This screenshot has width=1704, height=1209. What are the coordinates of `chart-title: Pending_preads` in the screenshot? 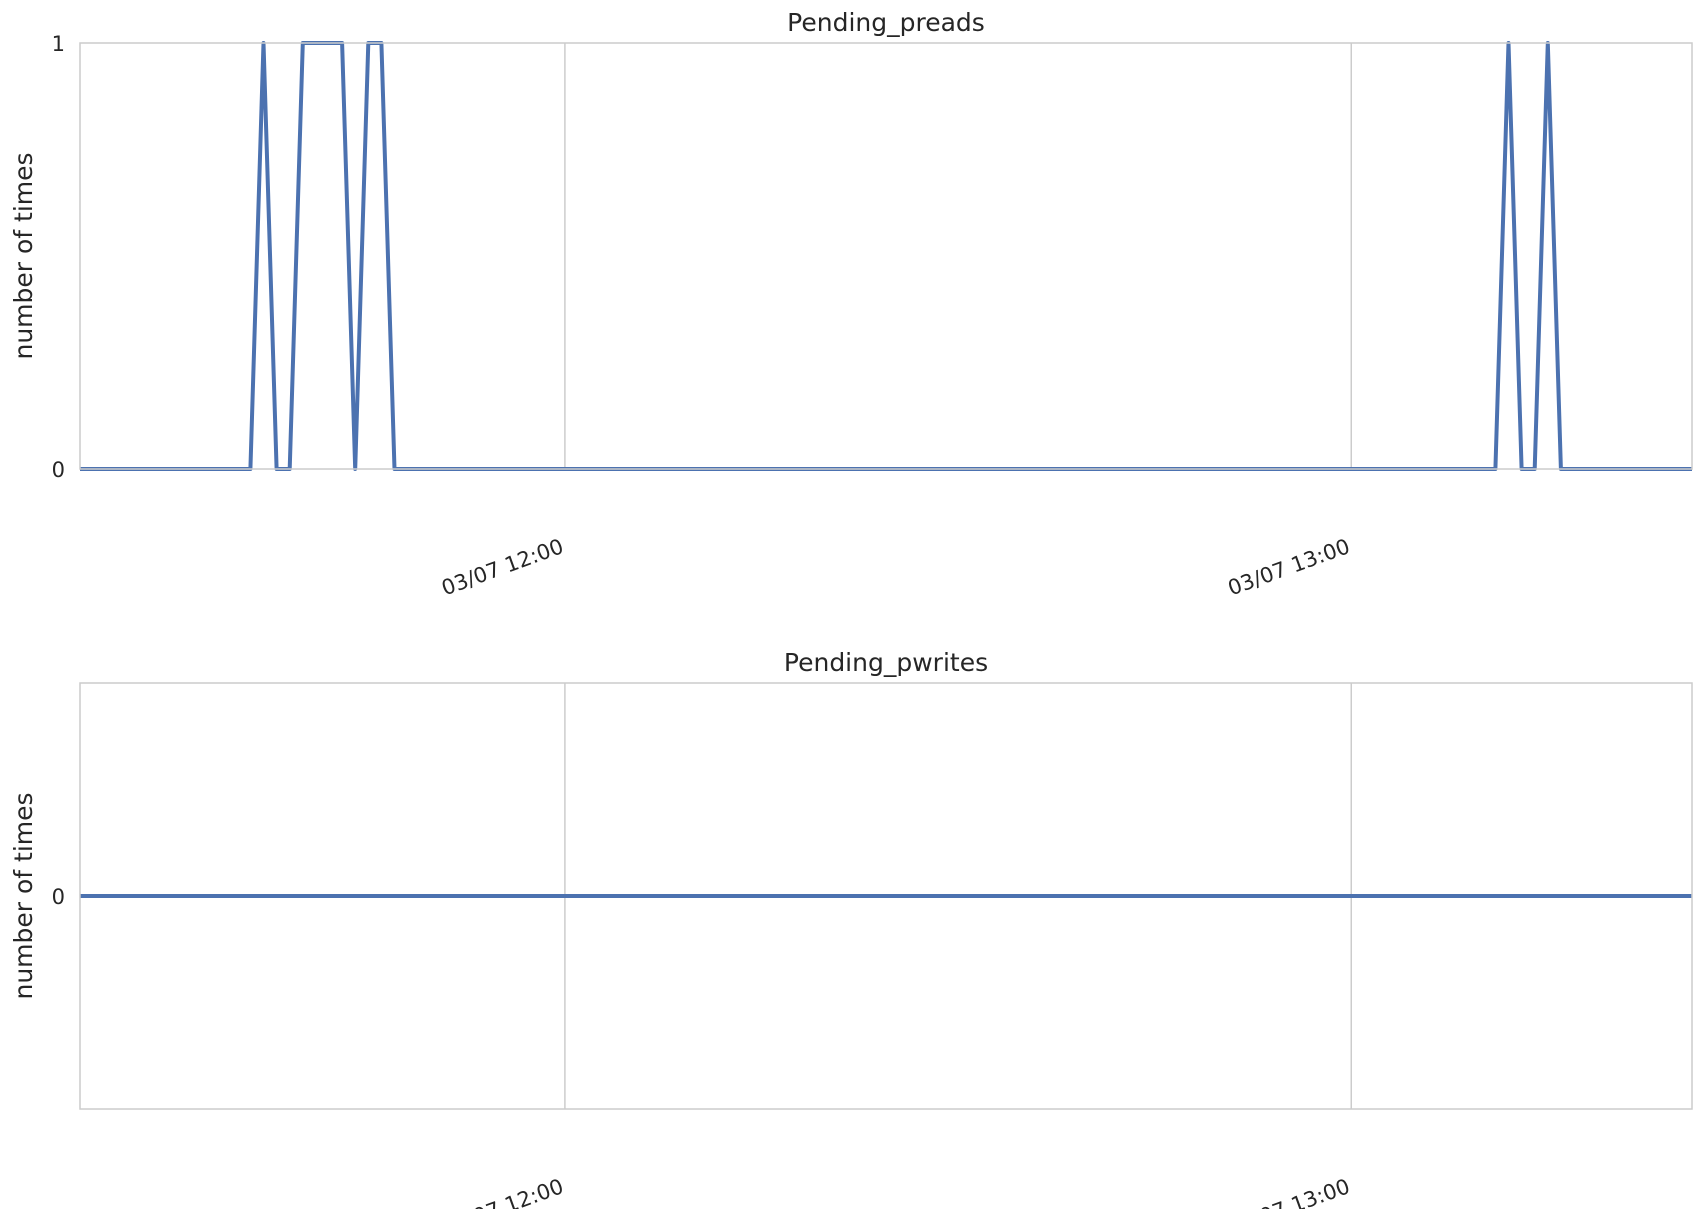 It's located at (886, 22).